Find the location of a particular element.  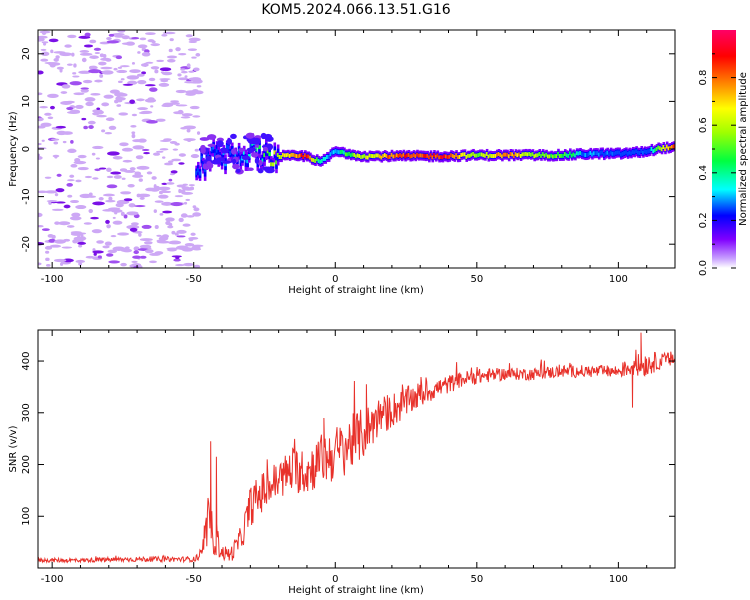

snr-xtick-label: 0 is located at coordinates (335, 579).